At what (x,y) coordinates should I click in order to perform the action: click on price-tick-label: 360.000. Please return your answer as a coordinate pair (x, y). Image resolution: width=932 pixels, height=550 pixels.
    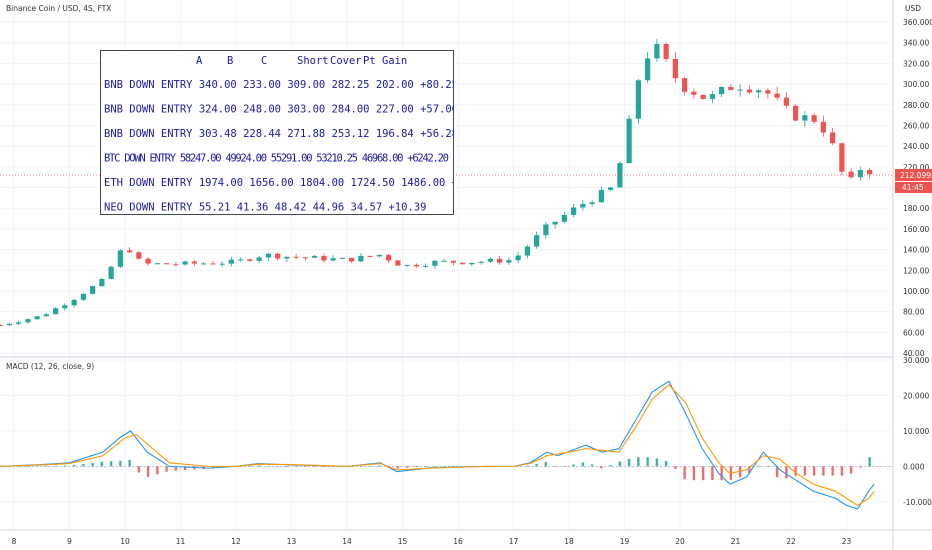
    Looking at the image, I should click on (917, 22).